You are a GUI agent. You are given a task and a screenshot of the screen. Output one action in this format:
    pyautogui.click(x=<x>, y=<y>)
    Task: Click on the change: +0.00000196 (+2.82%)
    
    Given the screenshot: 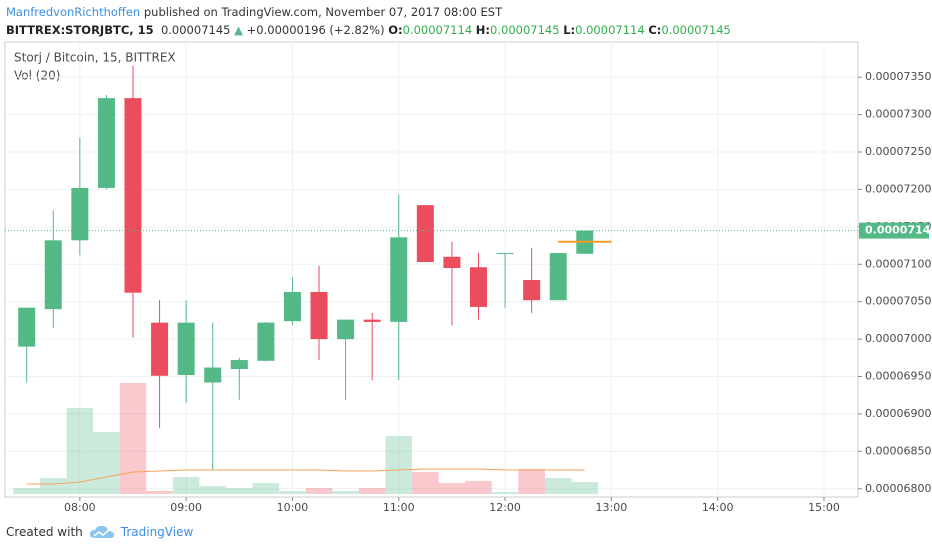 What is the action you would take?
    pyautogui.click(x=315, y=30)
    